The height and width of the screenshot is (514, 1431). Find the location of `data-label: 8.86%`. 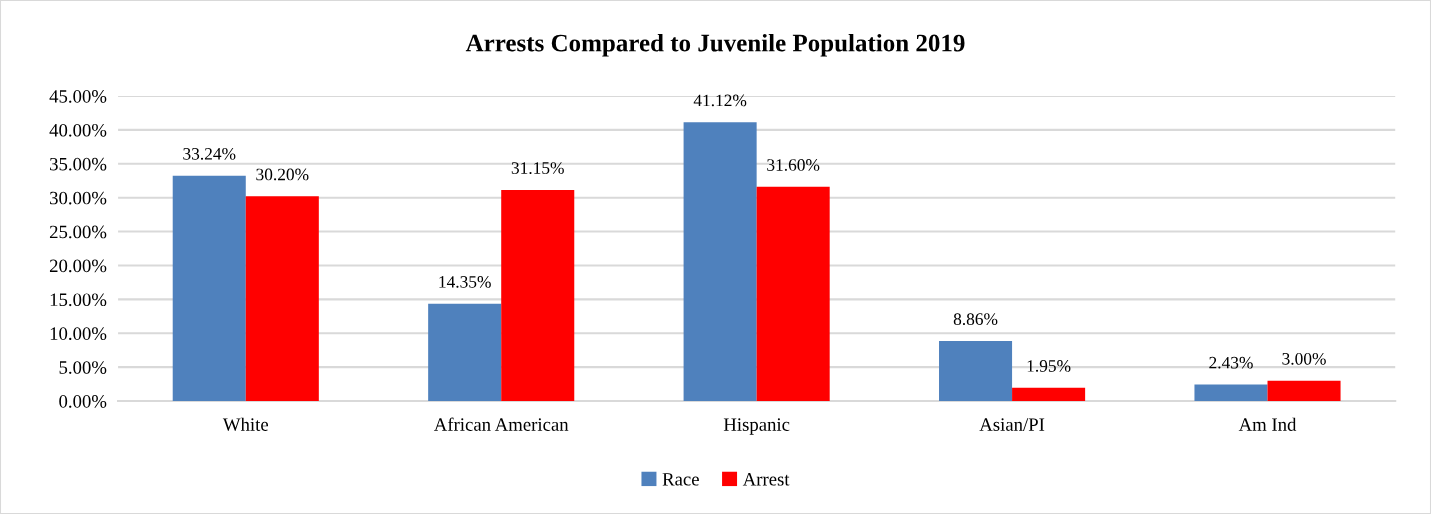

data-label: 8.86% is located at coordinates (975, 319).